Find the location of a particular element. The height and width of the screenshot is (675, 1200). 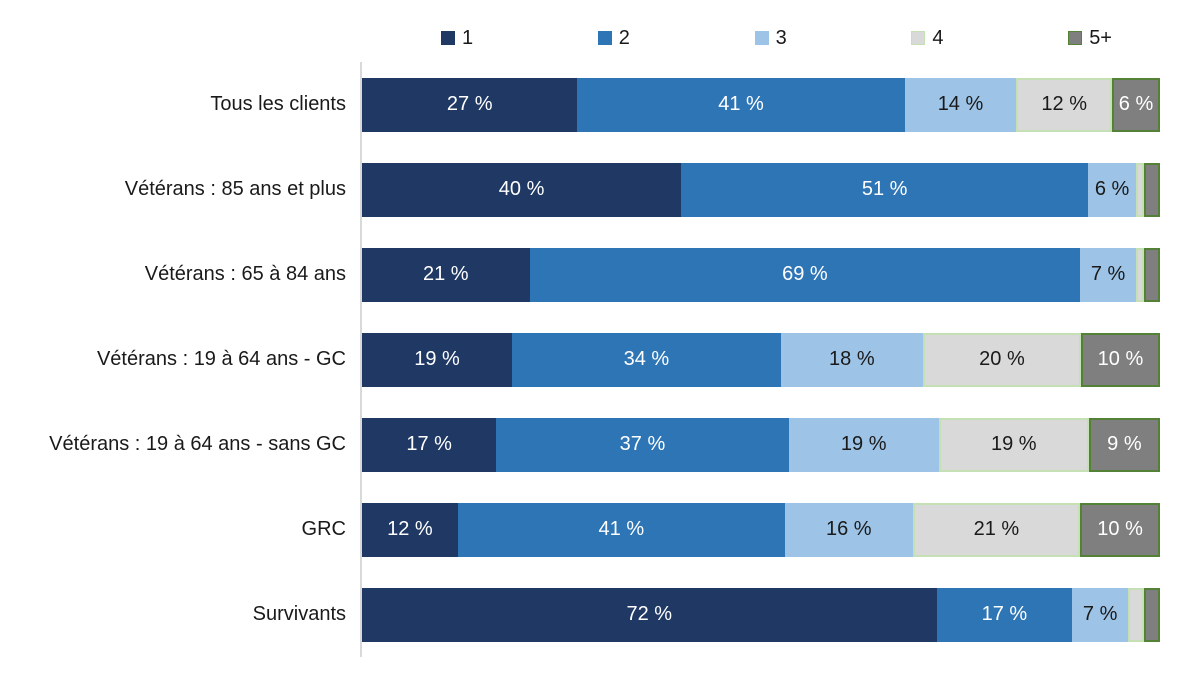

bar-segment-3: 16 % is located at coordinates (848, 529).